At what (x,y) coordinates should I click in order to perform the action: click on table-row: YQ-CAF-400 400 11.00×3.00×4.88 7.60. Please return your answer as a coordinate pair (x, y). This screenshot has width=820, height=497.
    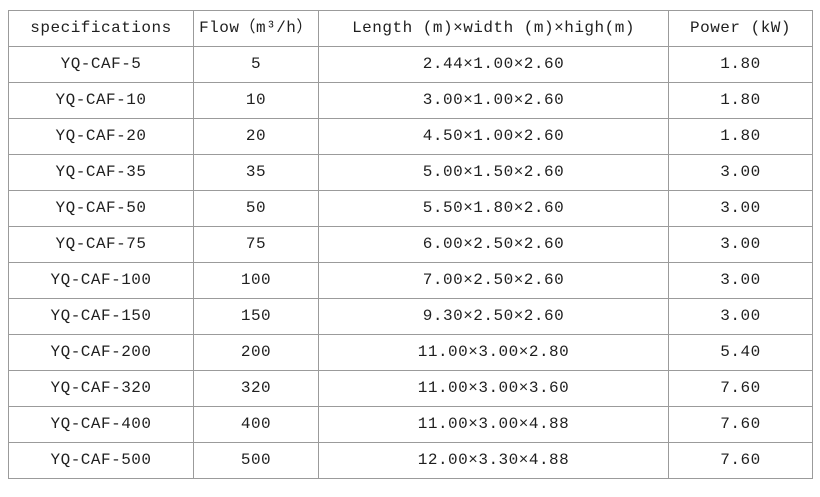
    Looking at the image, I should click on (410, 424).